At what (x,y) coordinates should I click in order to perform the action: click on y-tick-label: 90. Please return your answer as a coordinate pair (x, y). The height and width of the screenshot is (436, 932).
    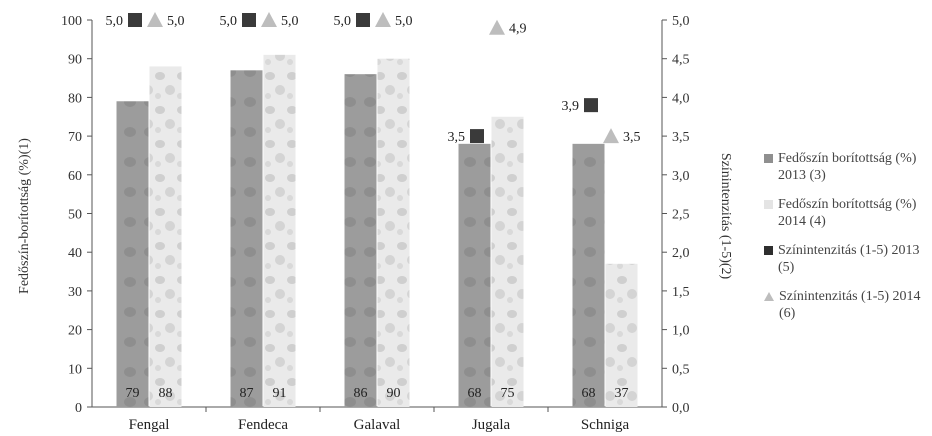
    Looking at the image, I should click on (75, 60).